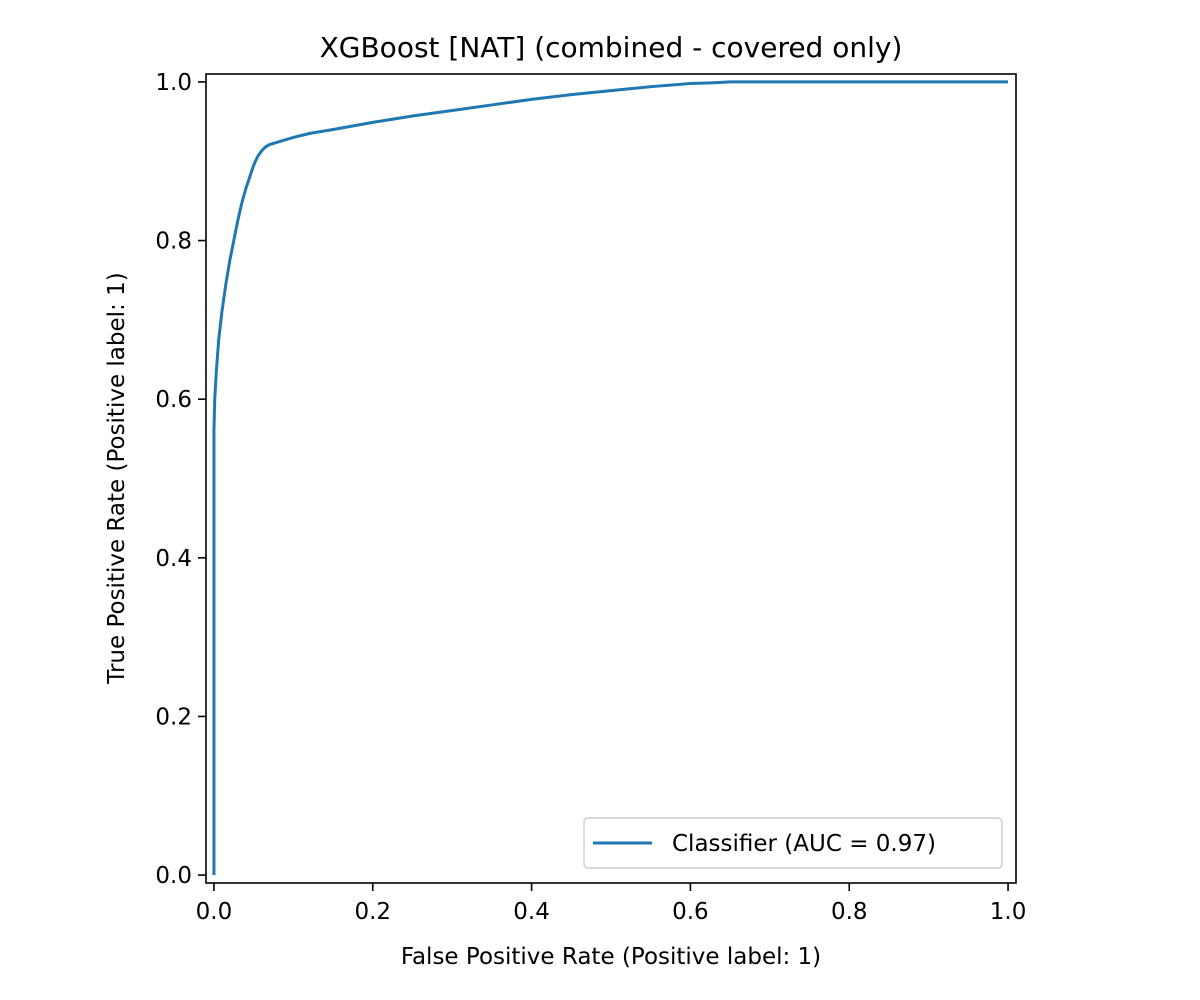 Image resolution: width=1200 pixels, height=1000 pixels. I want to click on y-axis-label: True Positive Rate (Positive label: 1), so click(117, 478).